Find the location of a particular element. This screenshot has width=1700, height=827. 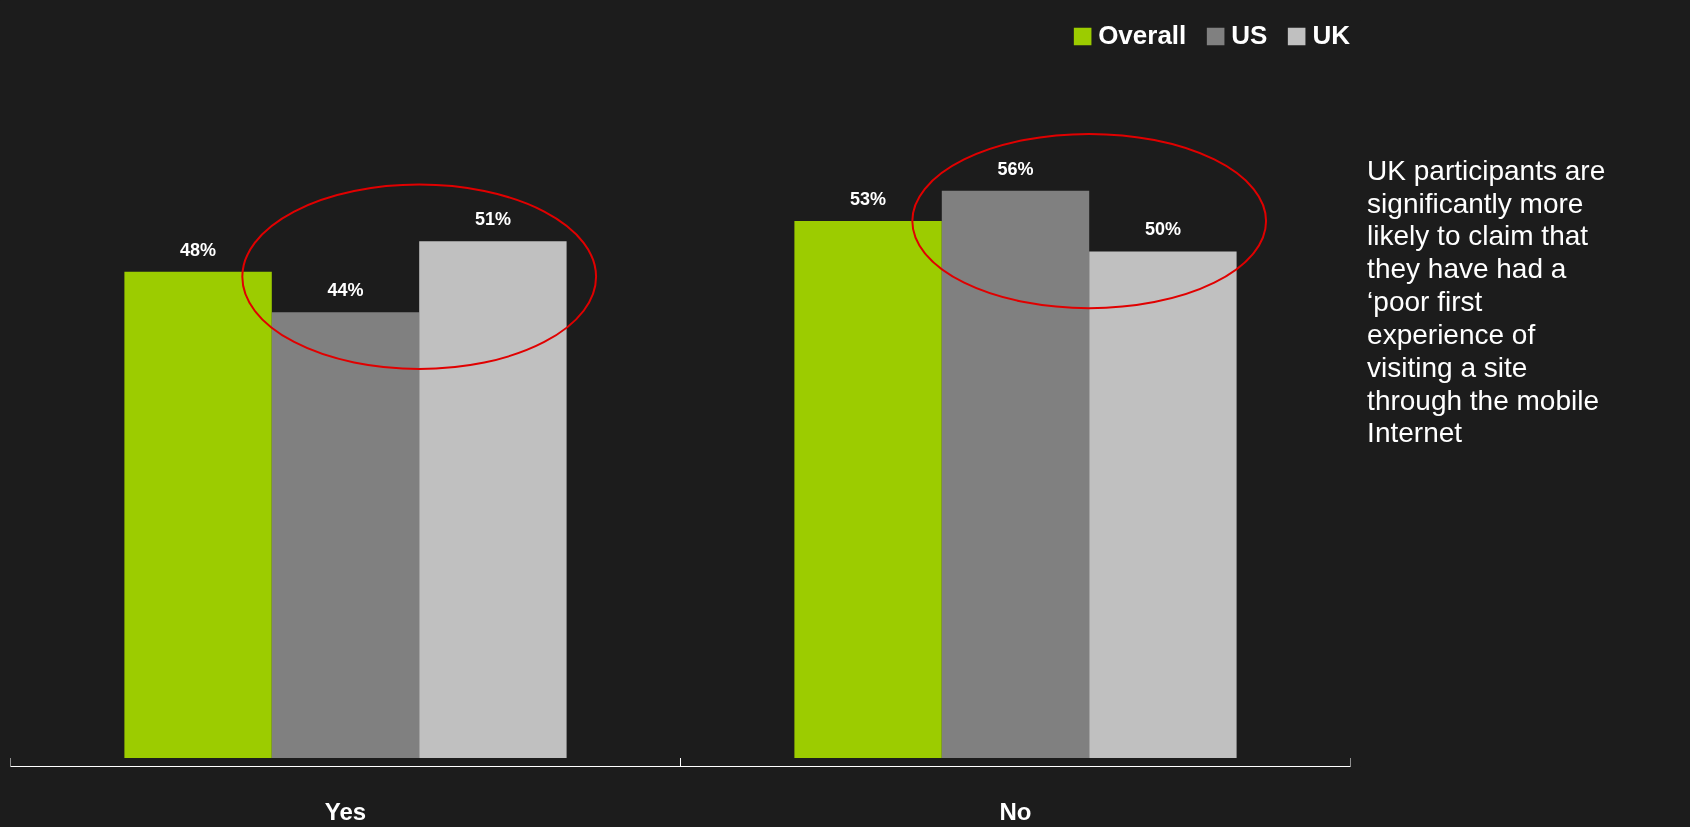

x-tick-label: No is located at coordinates (1015, 811).